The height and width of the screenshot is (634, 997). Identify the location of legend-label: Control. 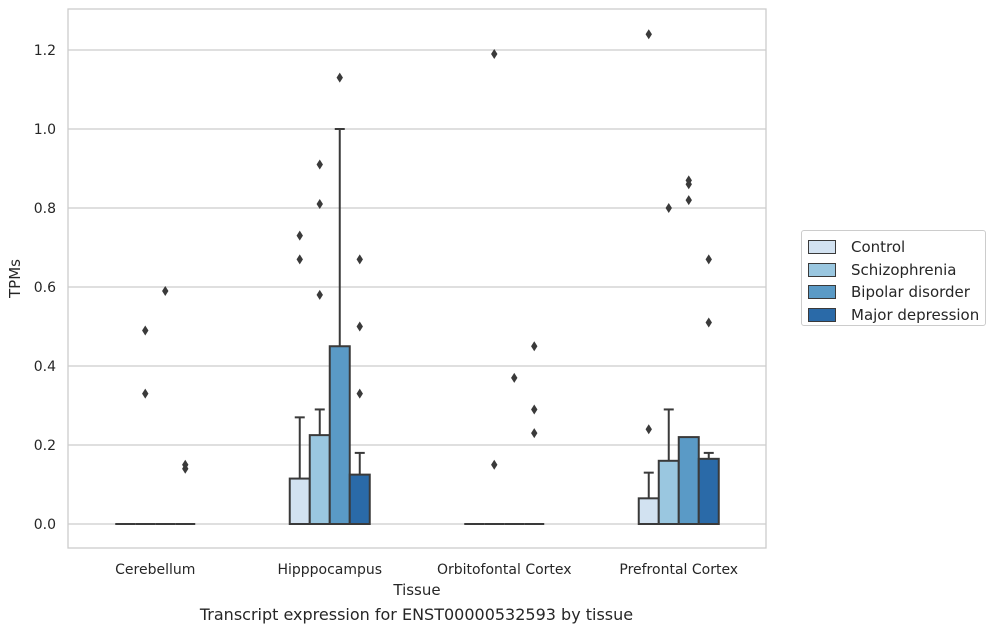
(878, 247).